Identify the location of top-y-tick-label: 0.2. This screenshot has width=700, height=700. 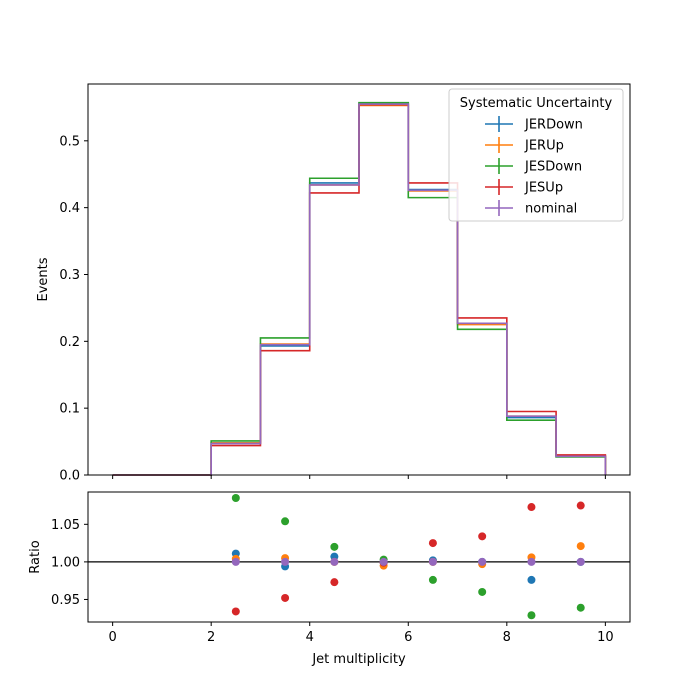
(69, 342).